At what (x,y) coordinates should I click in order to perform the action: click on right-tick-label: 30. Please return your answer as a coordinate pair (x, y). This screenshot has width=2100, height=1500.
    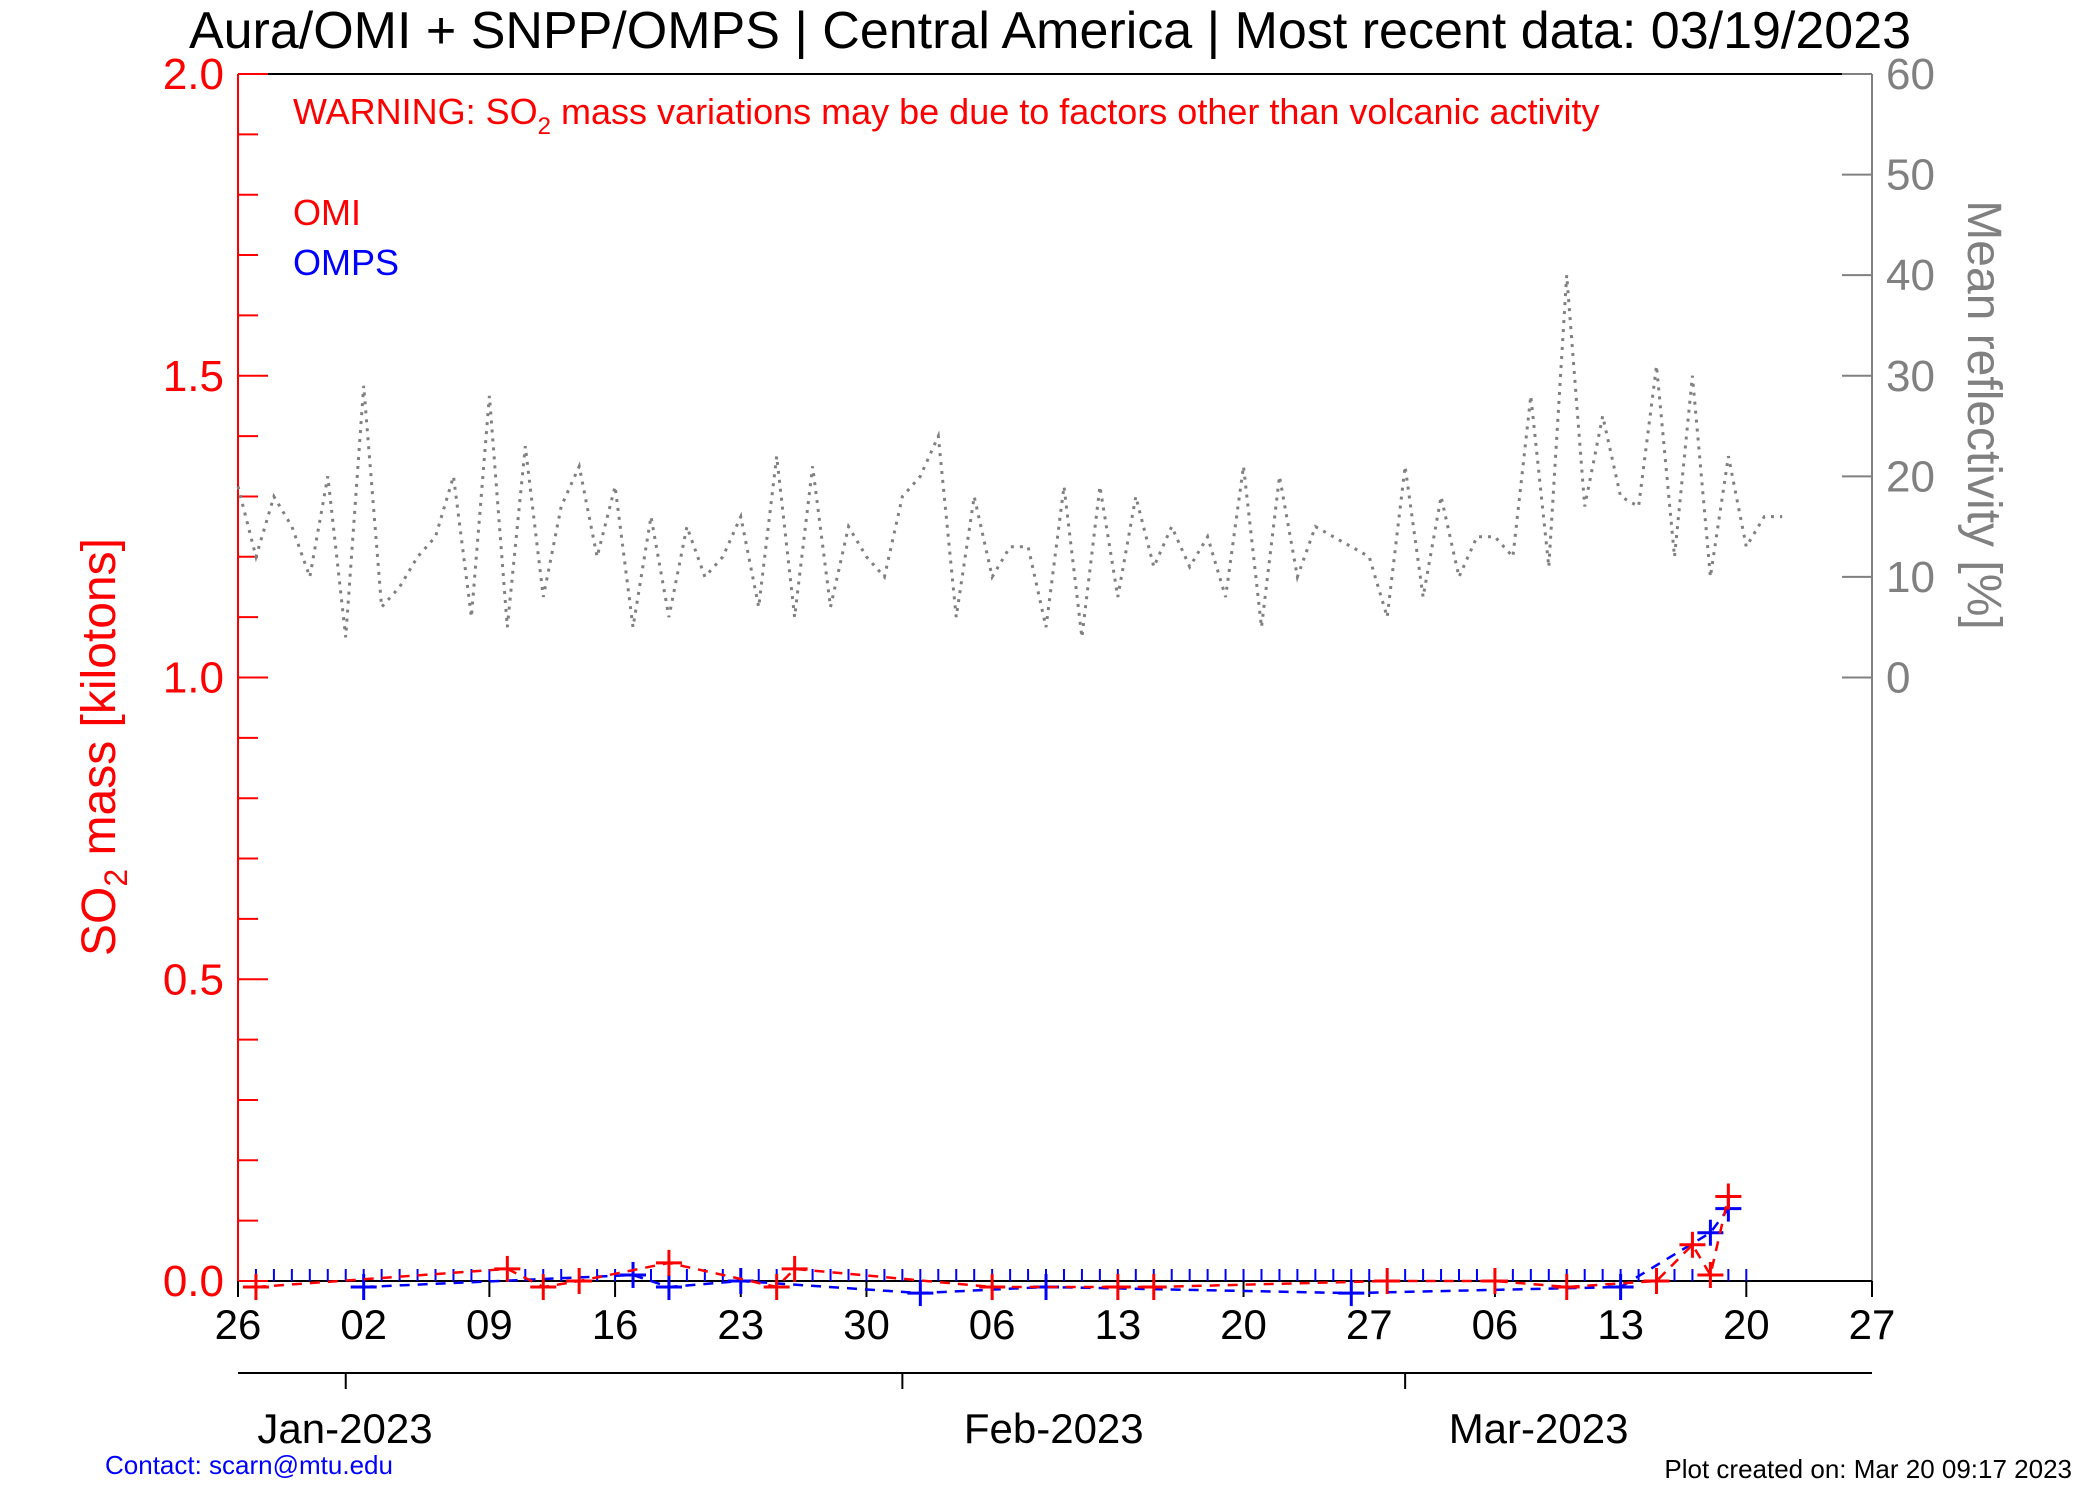
    Looking at the image, I should click on (1910, 376).